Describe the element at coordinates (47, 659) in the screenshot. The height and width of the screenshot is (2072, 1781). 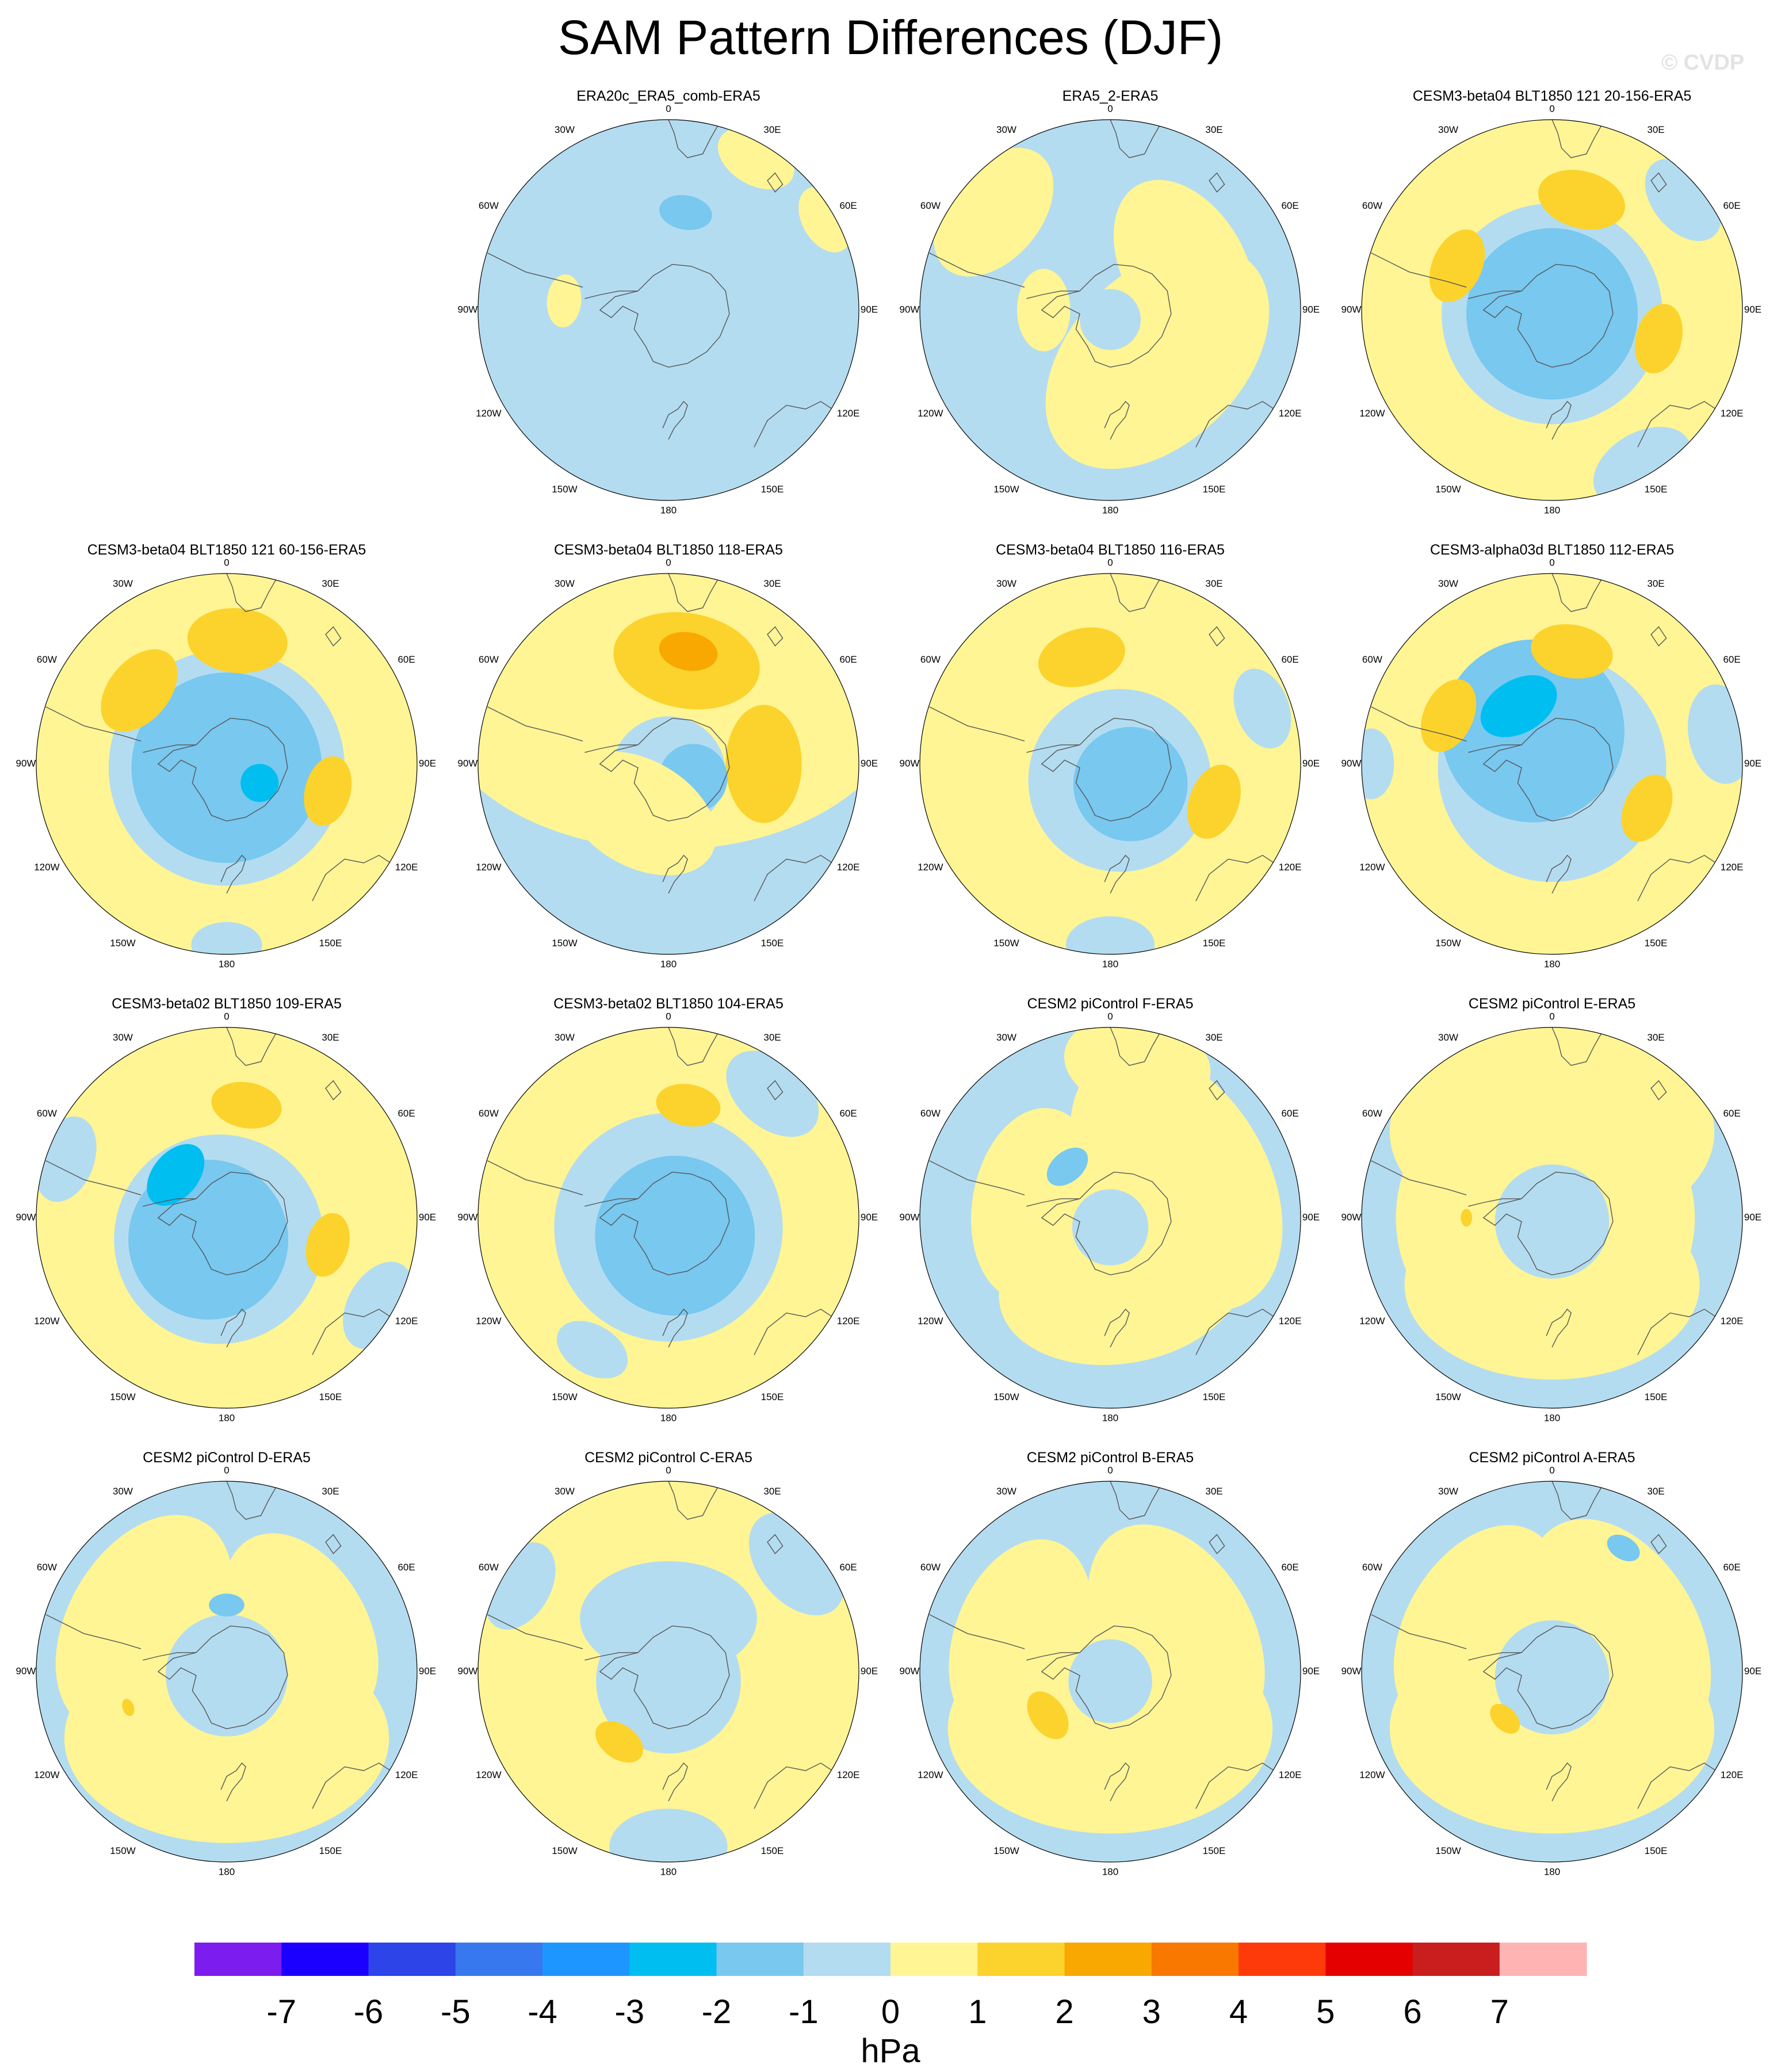
I see `longitude-label: 60W` at that location.